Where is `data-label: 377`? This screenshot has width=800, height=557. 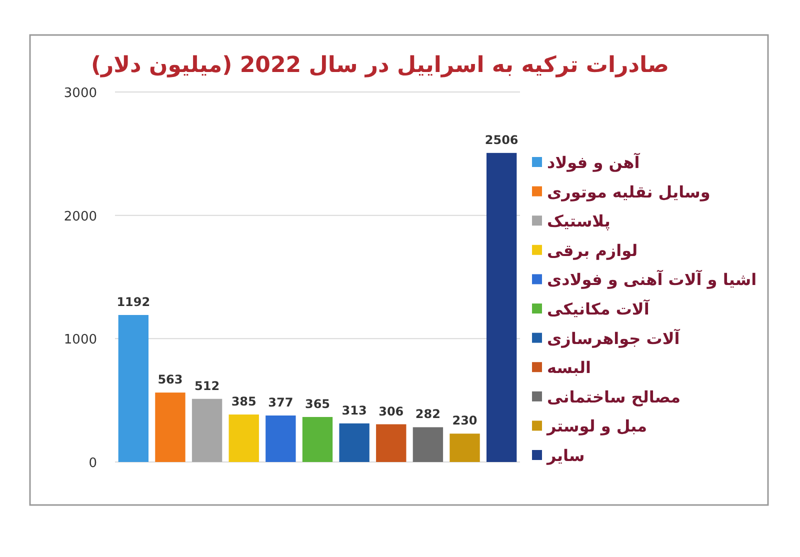
data-label: 377 is located at coordinates (281, 403).